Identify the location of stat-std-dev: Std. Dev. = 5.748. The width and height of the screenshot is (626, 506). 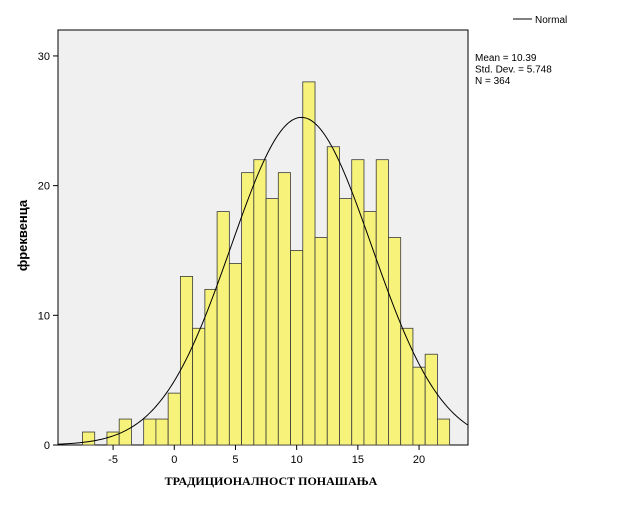
(513, 70).